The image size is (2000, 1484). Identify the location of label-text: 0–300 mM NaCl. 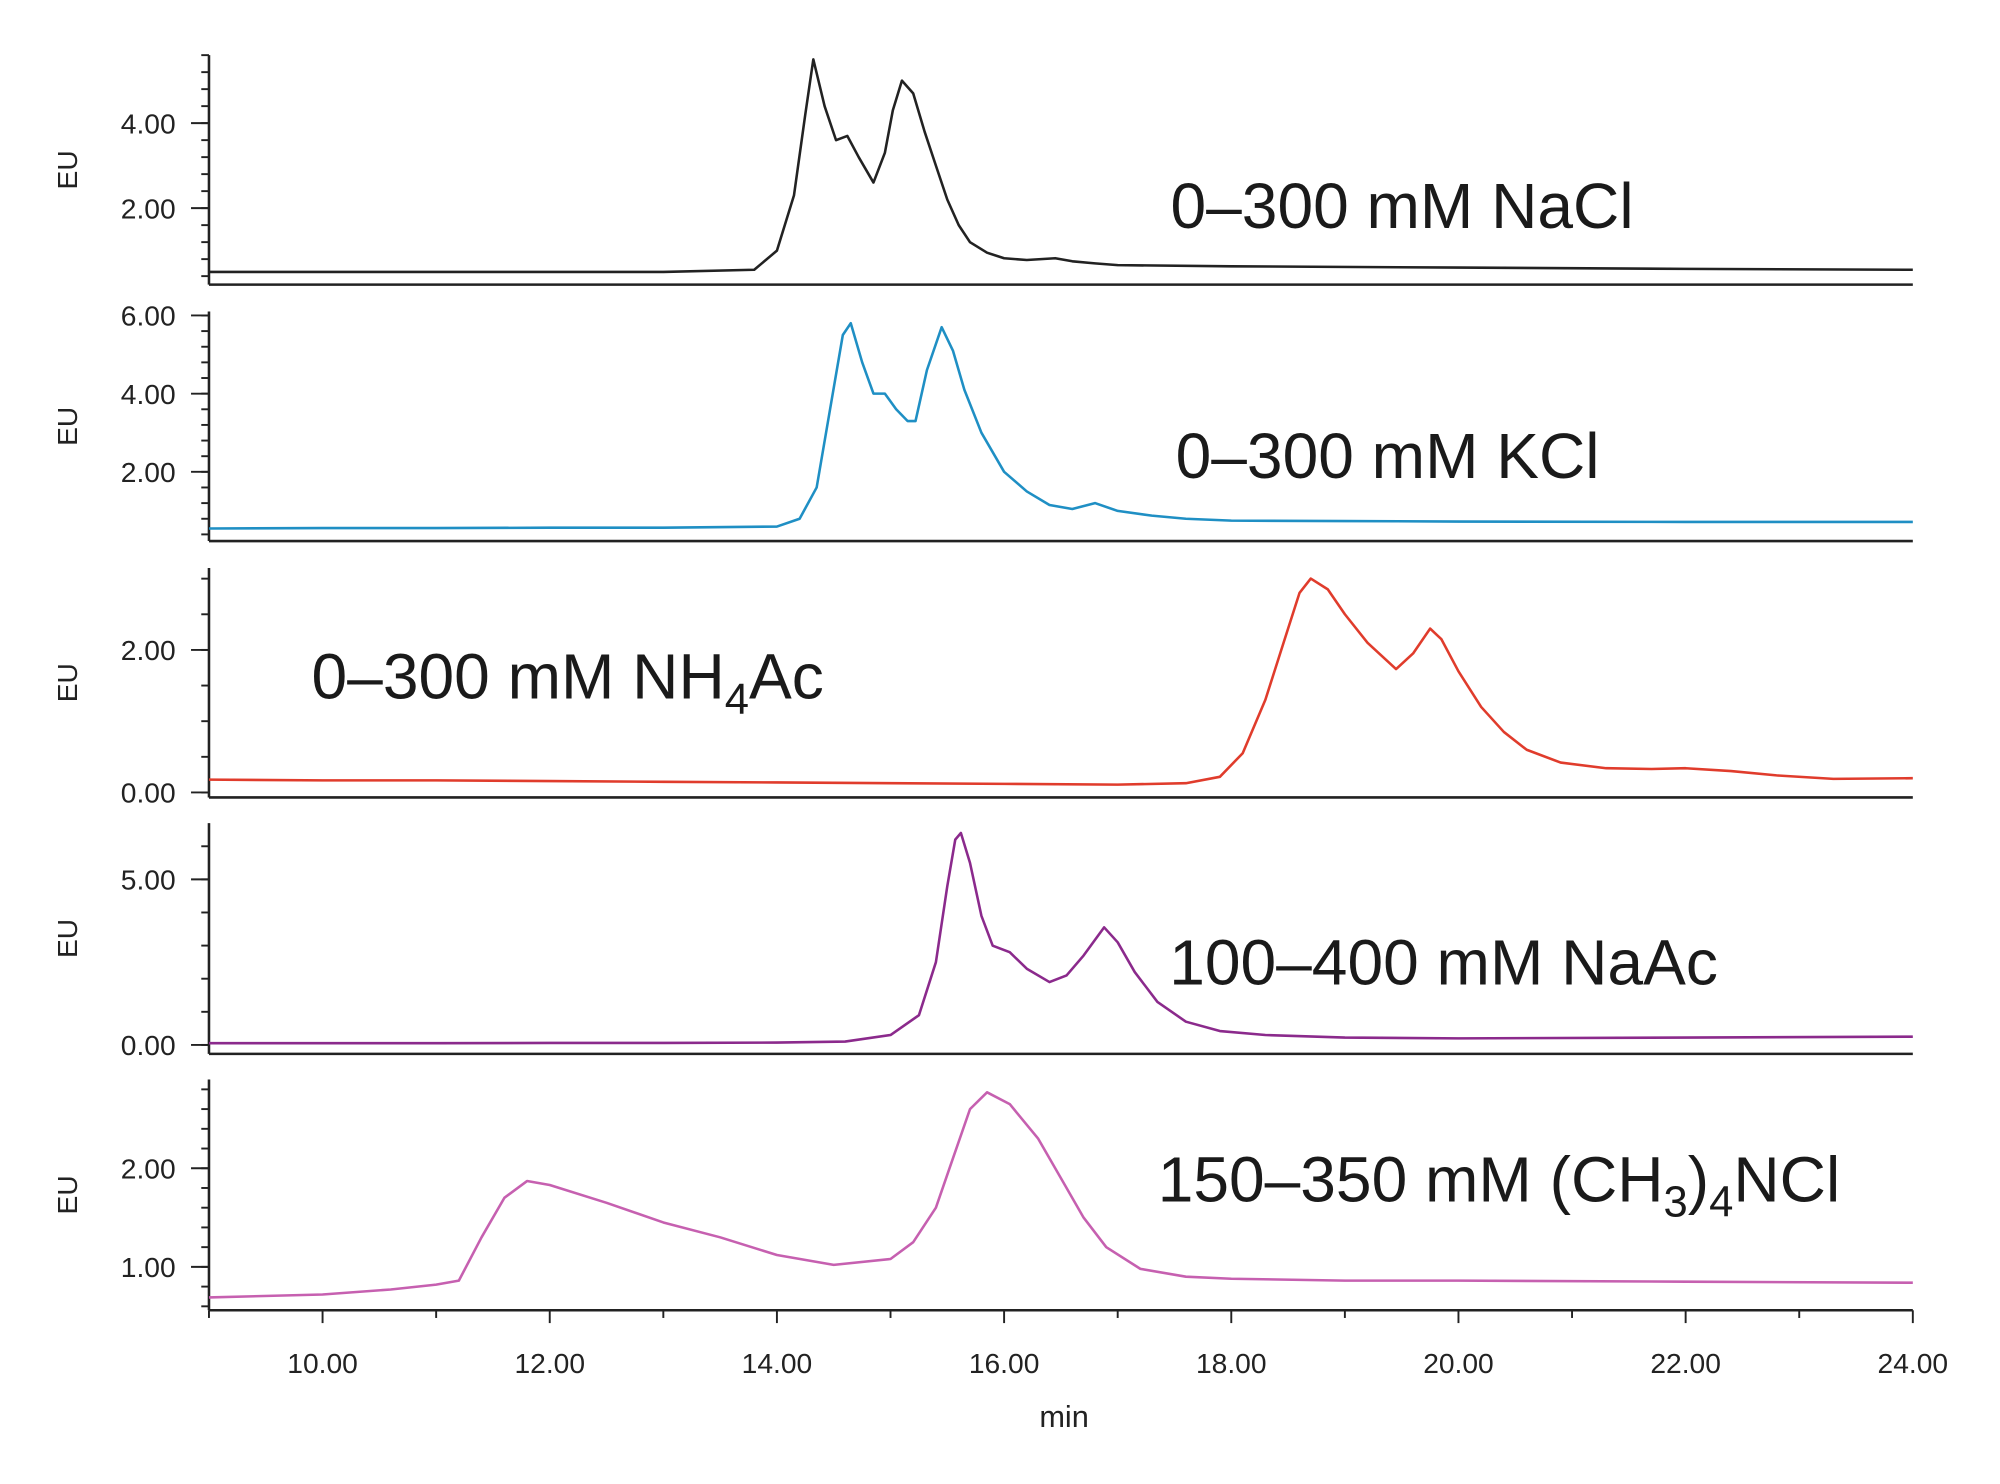
(1402, 206).